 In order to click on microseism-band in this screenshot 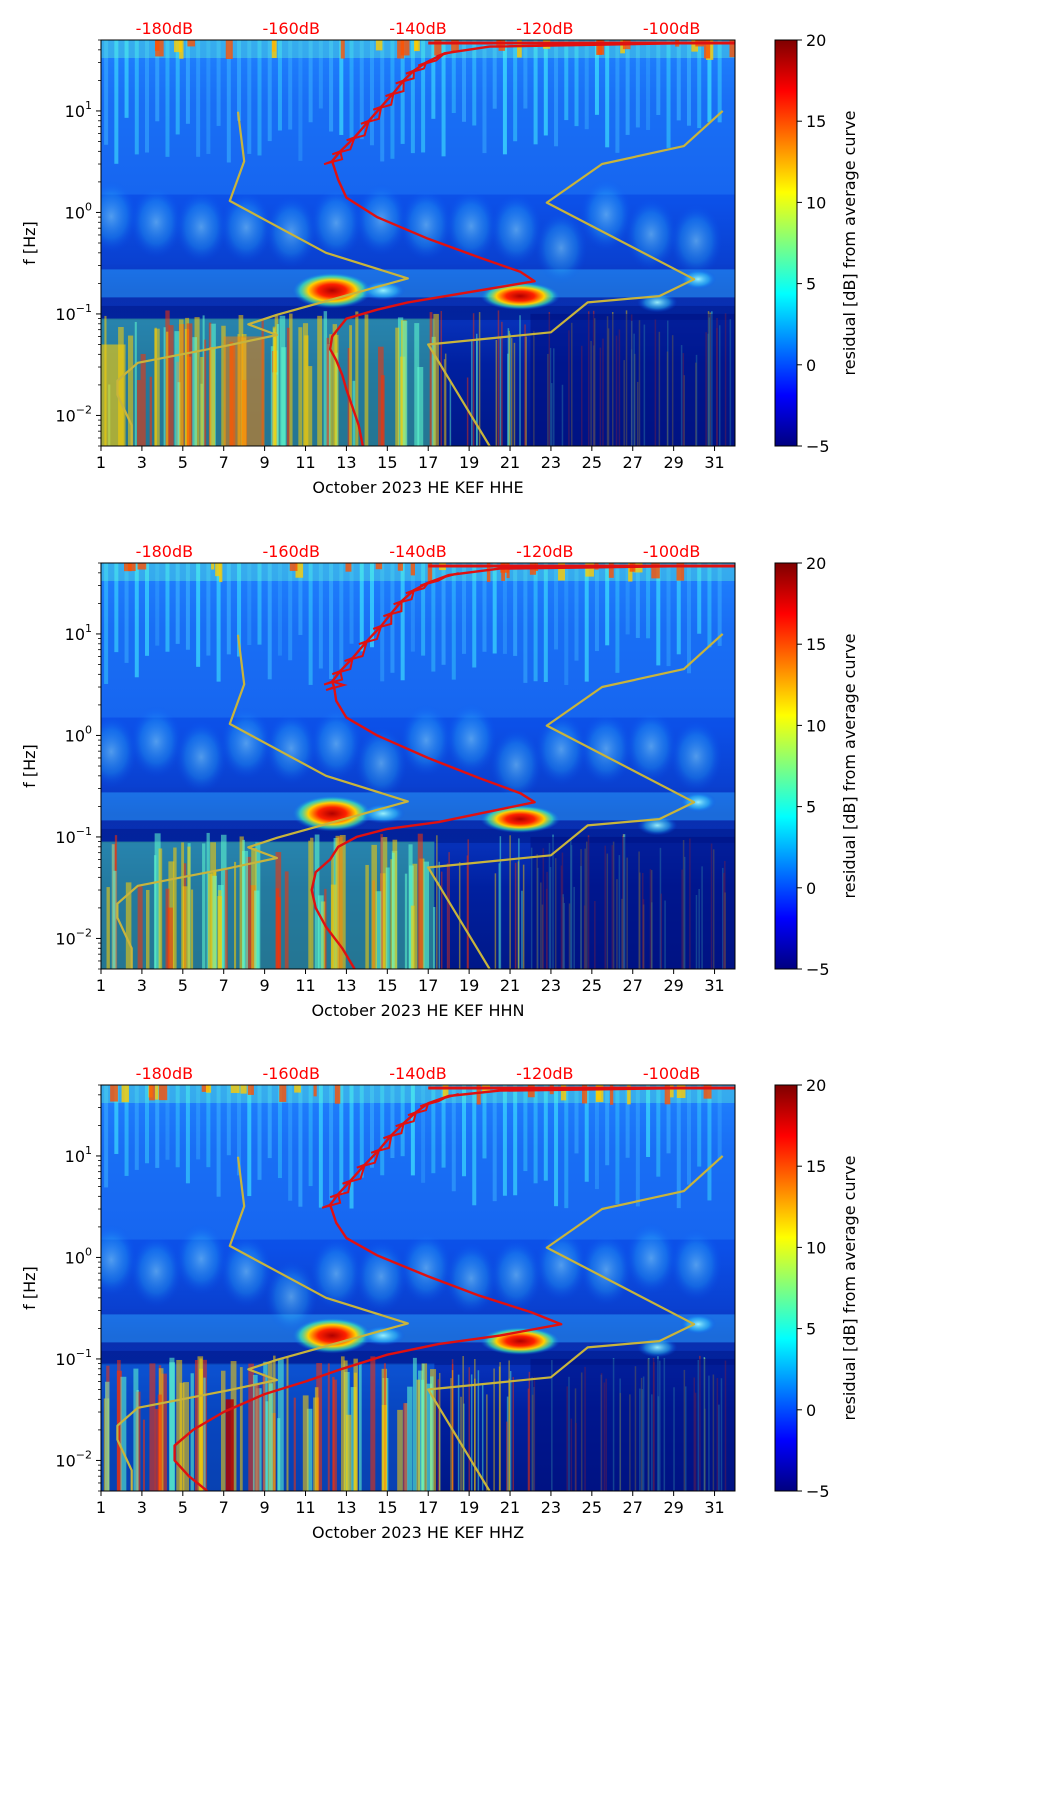, I will do `click(418, 1328)`.